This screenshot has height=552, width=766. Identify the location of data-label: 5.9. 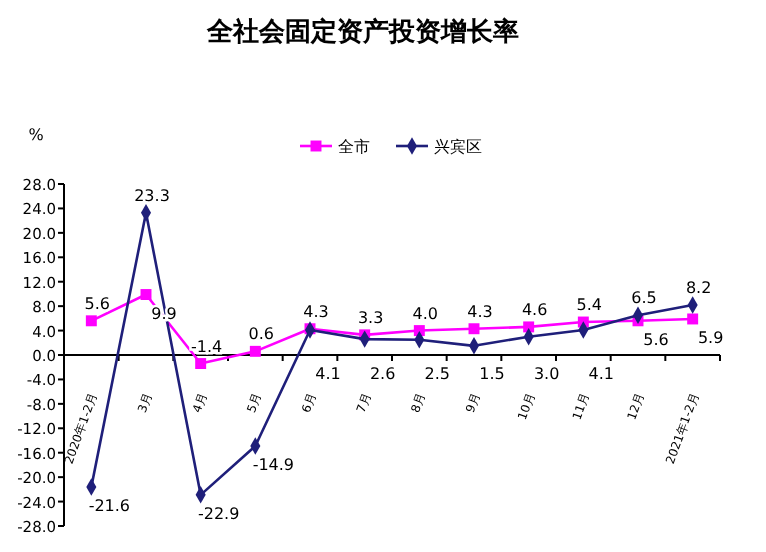
(710, 337).